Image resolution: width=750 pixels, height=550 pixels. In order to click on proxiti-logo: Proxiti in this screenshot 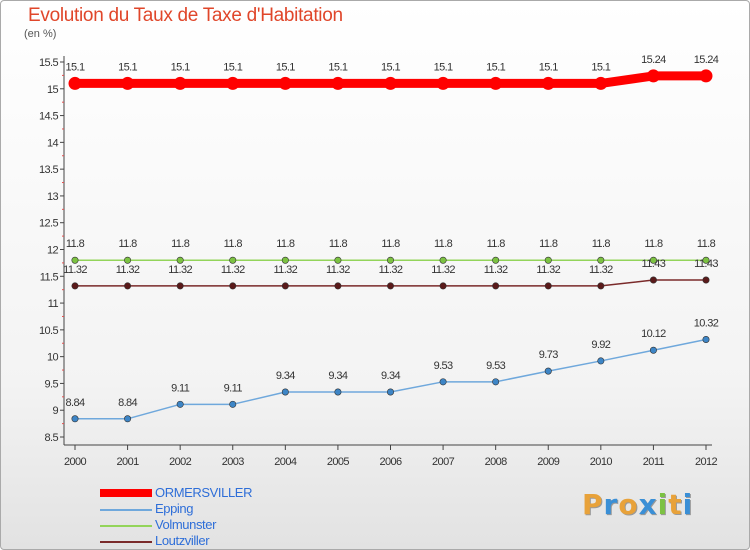, I will do `click(637, 504)`.